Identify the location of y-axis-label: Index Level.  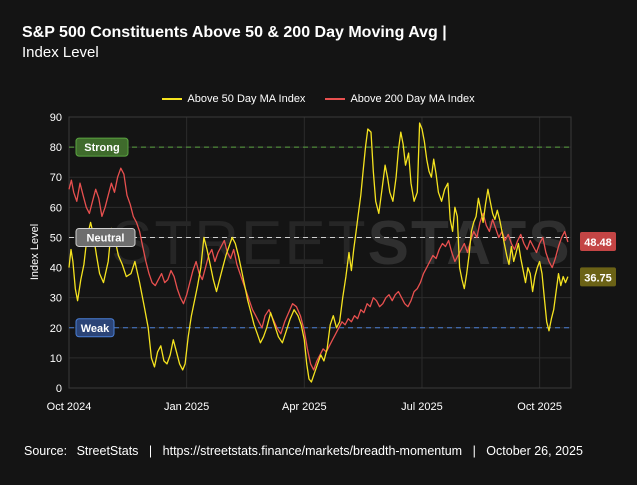
(35, 252).